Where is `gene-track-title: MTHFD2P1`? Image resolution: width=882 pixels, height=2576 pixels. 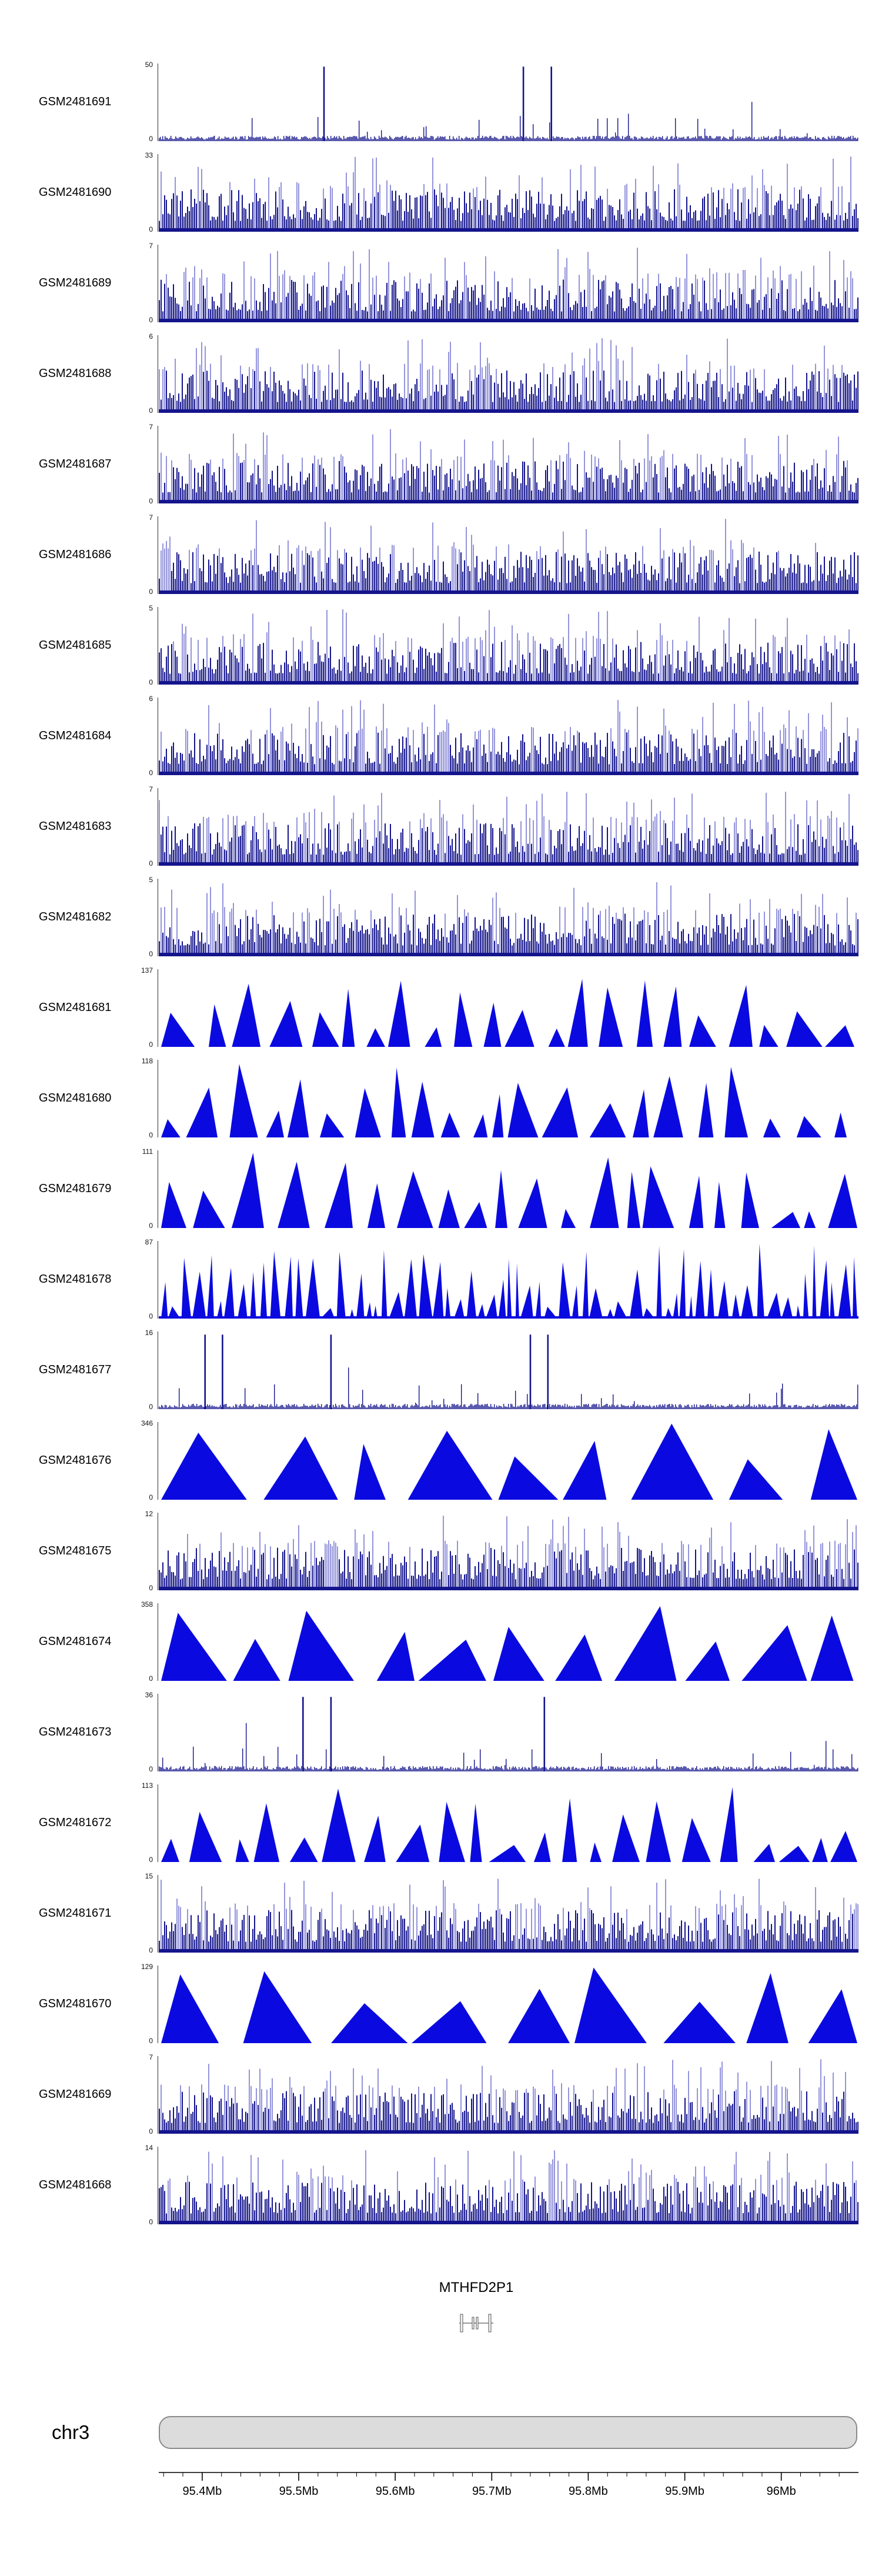 gene-track-title: MTHFD2P1 is located at coordinates (476, 2287).